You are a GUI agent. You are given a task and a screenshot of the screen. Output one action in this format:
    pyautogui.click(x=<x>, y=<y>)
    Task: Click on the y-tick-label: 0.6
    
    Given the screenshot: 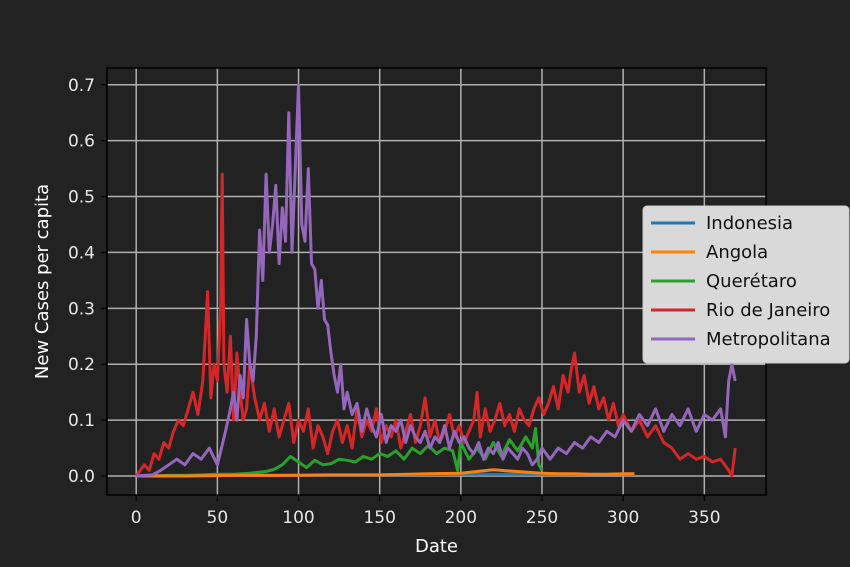 What is the action you would take?
    pyautogui.click(x=81, y=142)
    